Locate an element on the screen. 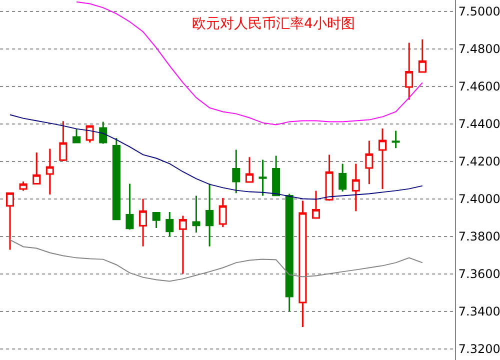 This screenshot has height=360, width=500. y-tick-label: 7.3400 is located at coordinates (479, 311).